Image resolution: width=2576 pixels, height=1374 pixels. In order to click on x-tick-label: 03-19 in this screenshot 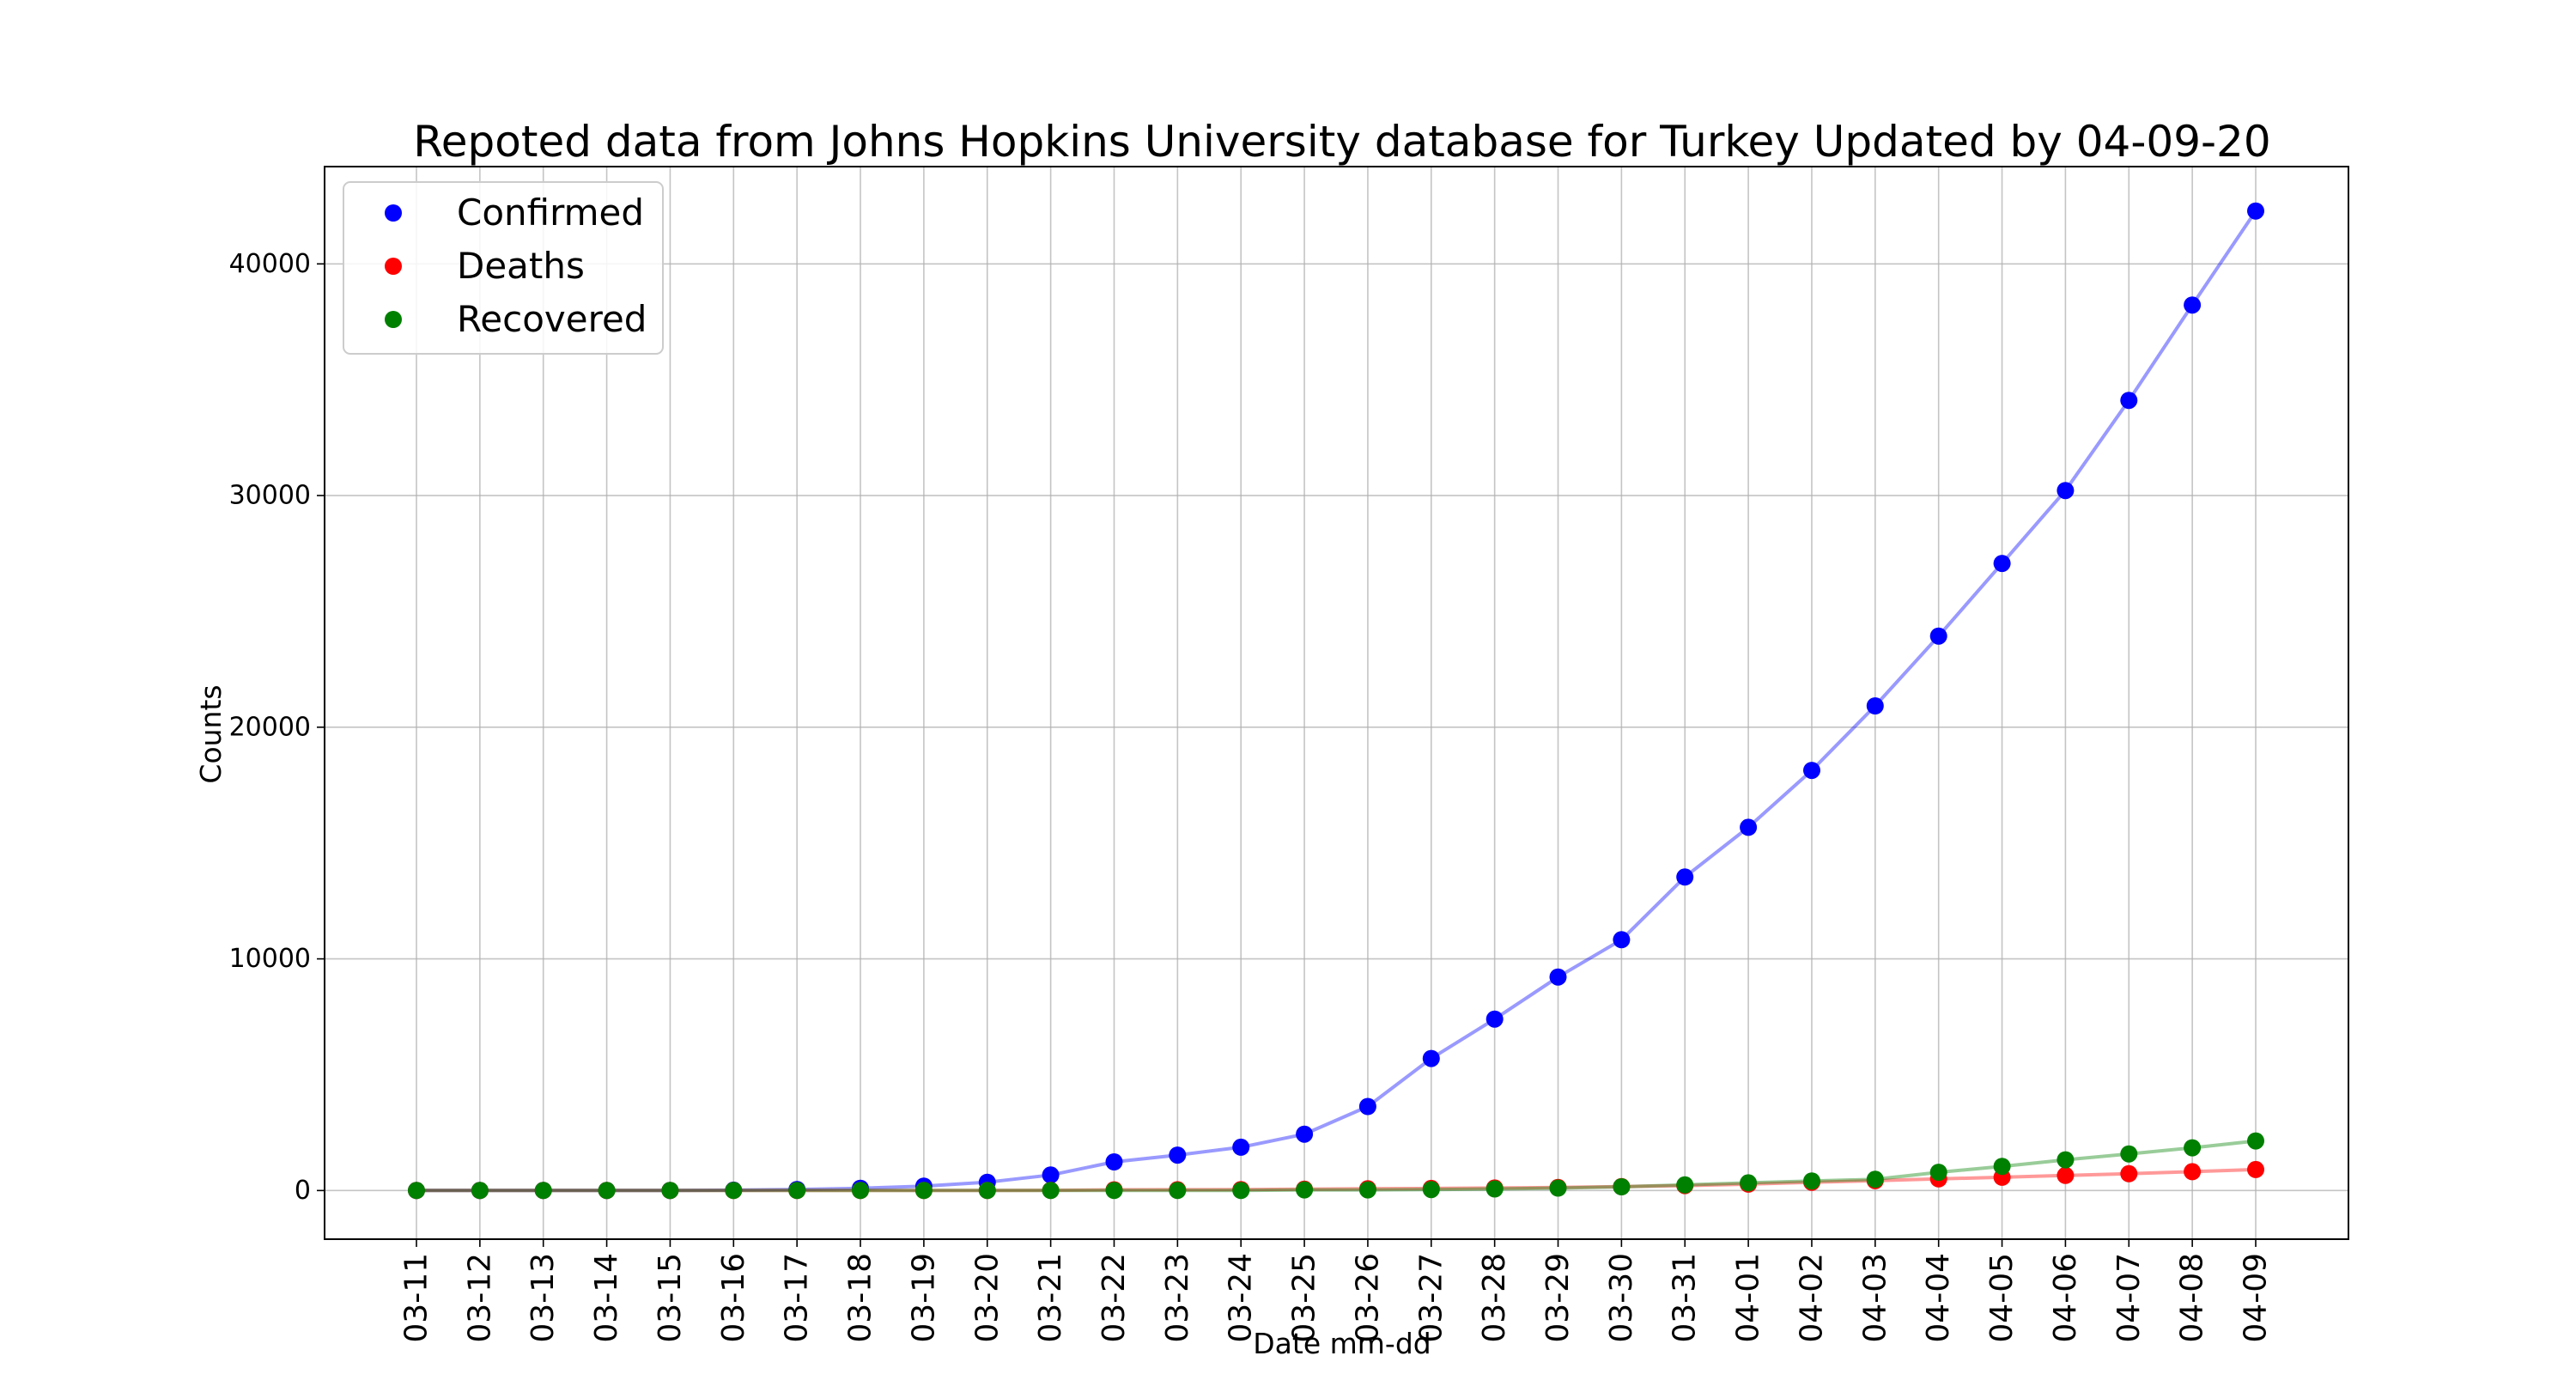, I will do `click(924, 1298)`.